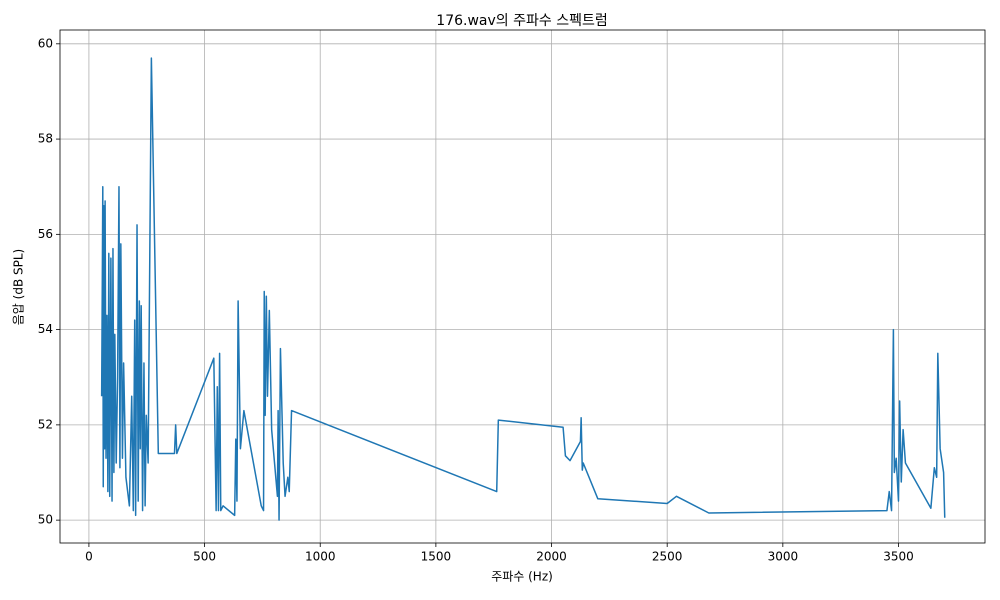  What do you see at coordinates (783, 557) in the screenshot?
I see `x-tick-label: 3000` at bounding box center [783, 557].